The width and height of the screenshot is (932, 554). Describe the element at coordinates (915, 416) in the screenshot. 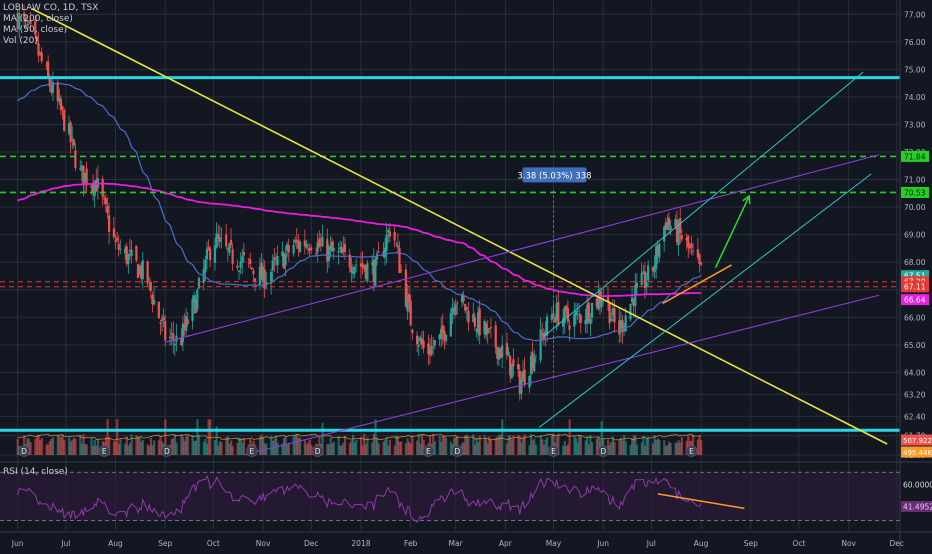

I see `price-tick-label: 62.40` at that location.